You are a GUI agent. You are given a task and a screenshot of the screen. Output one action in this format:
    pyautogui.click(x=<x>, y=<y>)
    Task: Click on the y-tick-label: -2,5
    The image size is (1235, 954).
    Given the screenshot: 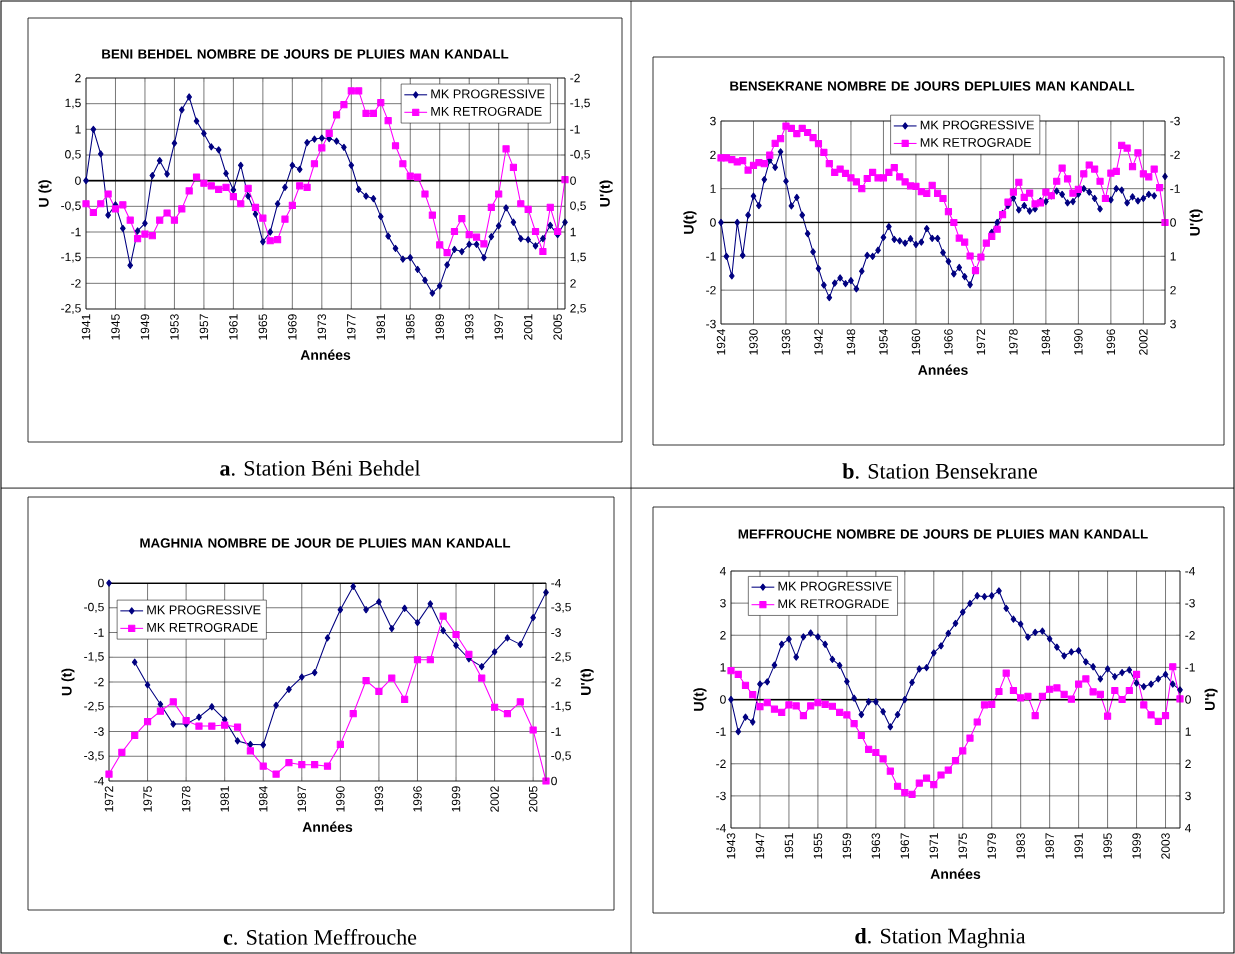 What is the action you would take?
    pyautogui.click(x=71, y=309)
    